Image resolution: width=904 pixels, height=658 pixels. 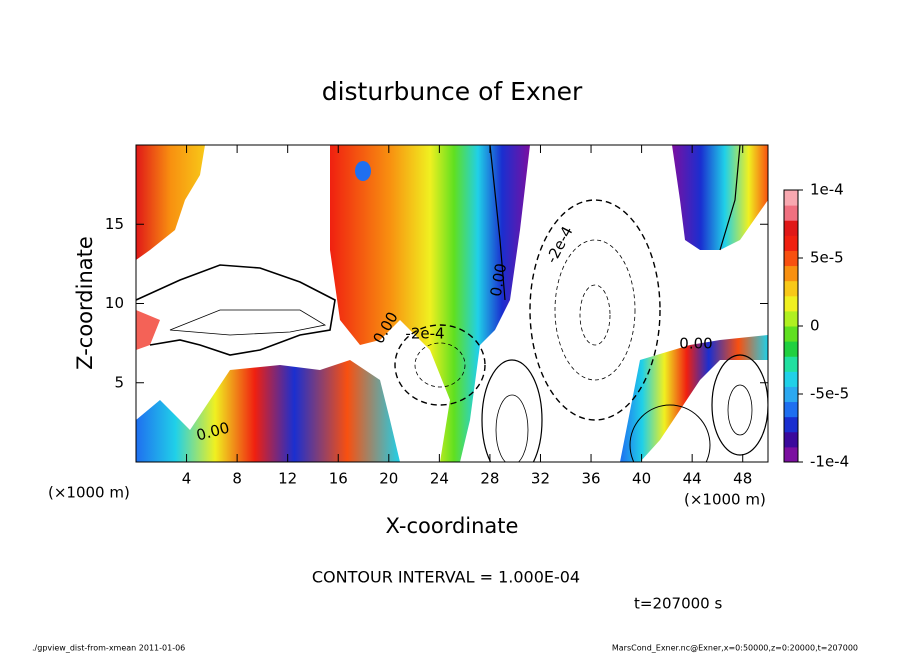 I want to click on x-tick-label: 44, so click(x=692, y=479).